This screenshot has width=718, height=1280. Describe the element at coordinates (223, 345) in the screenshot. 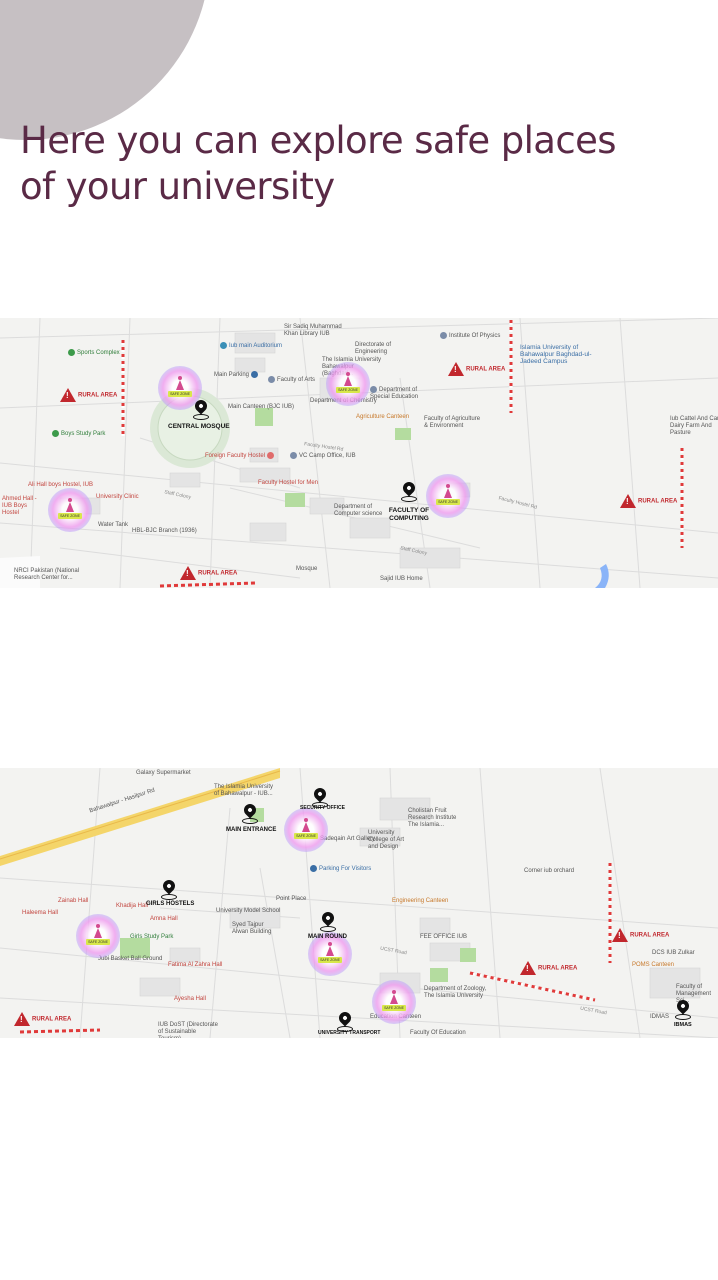

I see `venue-icon` at that location.